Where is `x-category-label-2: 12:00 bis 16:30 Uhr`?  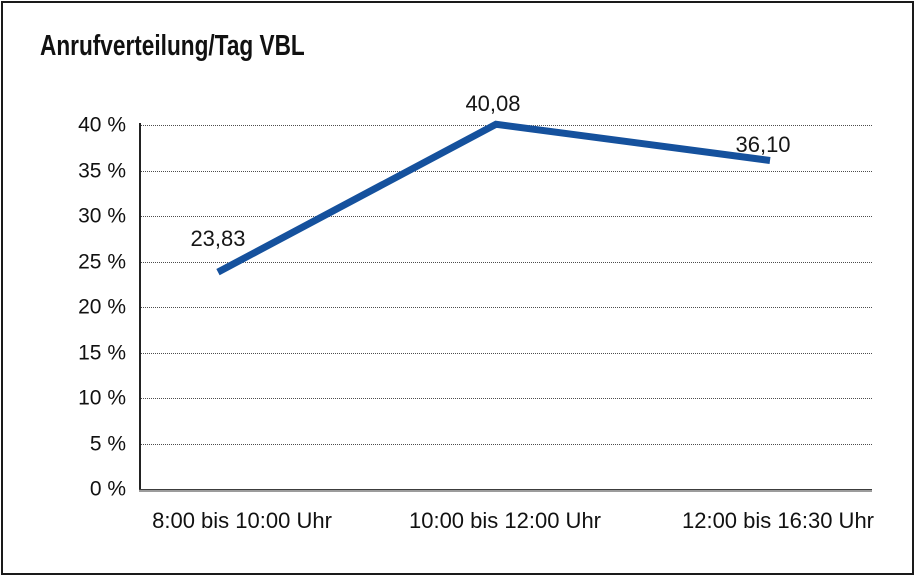 x-category-label-2: 12:00 bis 16:30 Uhr is located at coordinates (778, 520).